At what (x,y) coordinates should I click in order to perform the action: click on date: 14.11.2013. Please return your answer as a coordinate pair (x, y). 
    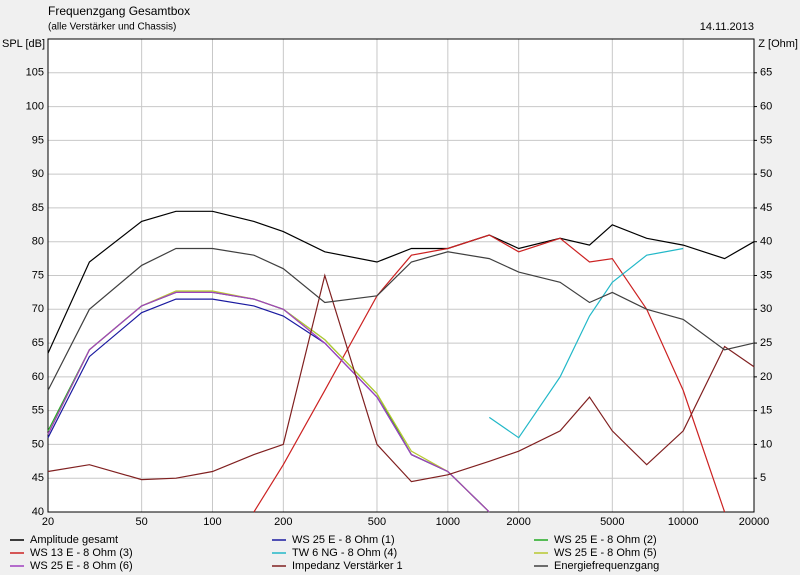
    Looking at the image, I should click on (727, 27).